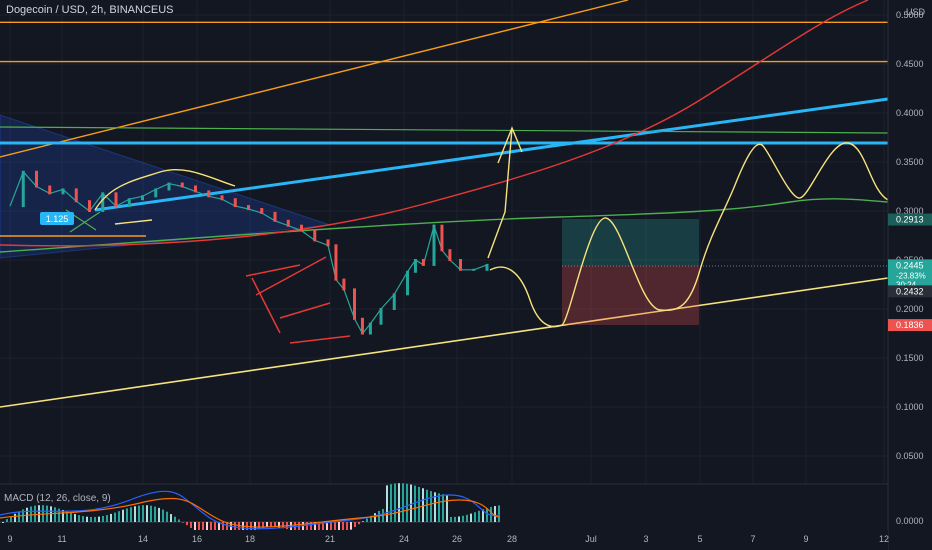  What do you see at coordinates (910, 265) in the screenshot?
I see `price-tag-label: 0.2445` at bounding box center [910, 265].